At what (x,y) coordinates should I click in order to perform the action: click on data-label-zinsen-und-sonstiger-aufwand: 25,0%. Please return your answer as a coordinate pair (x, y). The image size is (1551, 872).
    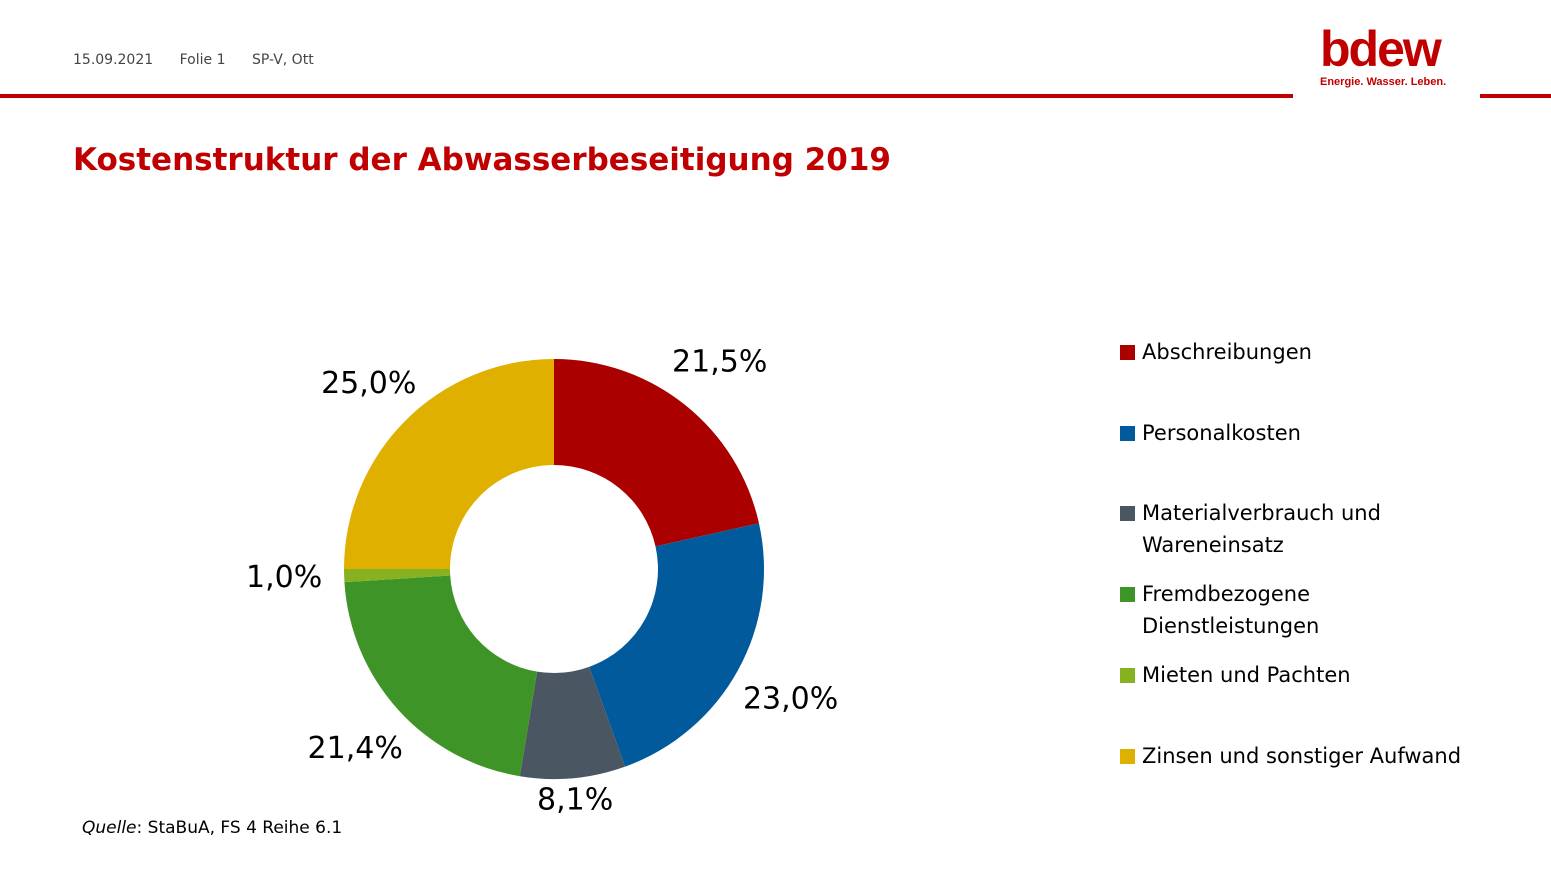
    Looking at the image, I should click on (368, 383).